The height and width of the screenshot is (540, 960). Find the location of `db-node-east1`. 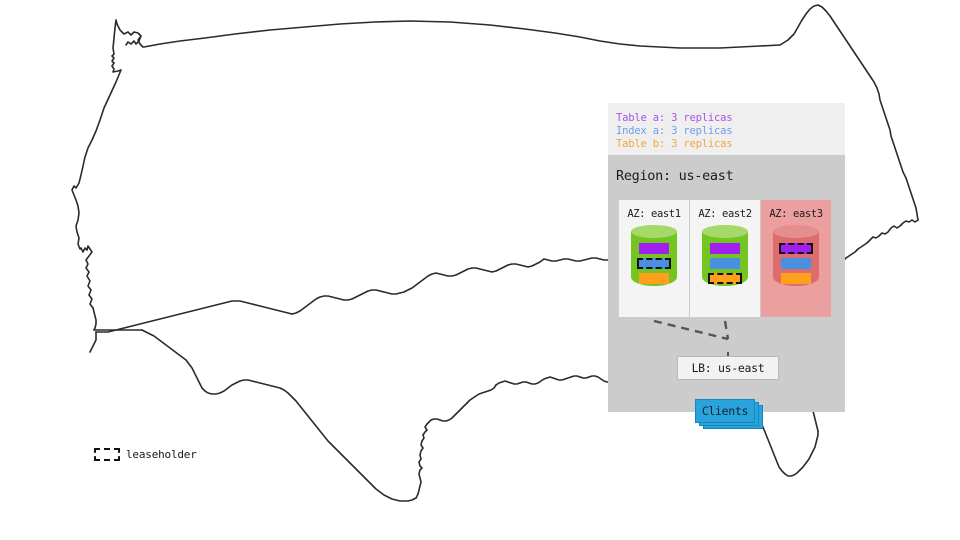

db-node-east1 is located at coordinates (654, 258).